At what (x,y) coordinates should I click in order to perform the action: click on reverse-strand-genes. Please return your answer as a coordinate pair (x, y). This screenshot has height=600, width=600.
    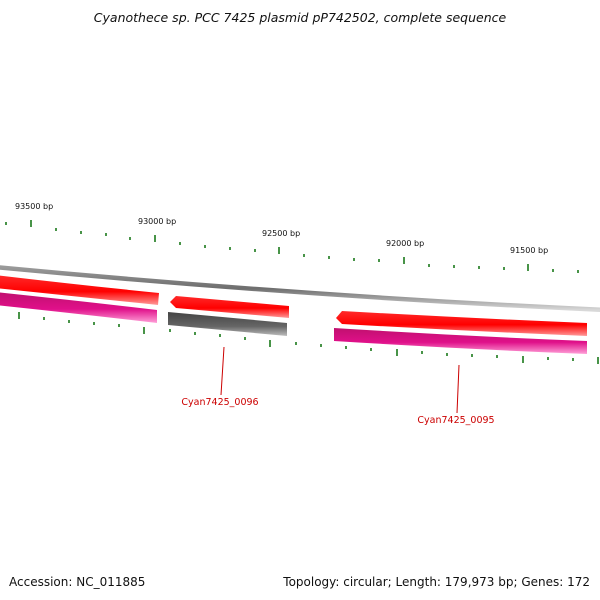
    Looking at the image, I should click on (293, 323).